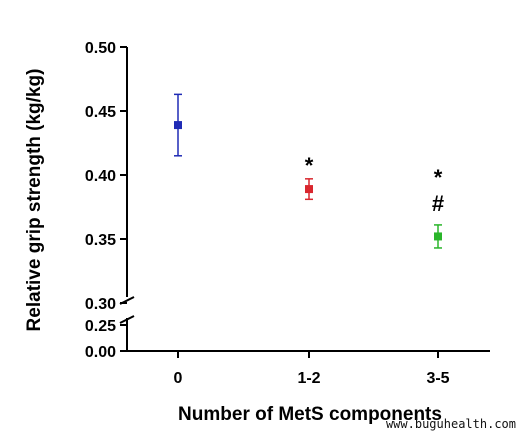 The image size is (524, 437). What do you see at coordinates (100, 48) in the screenshot?
I see `y-tick-label: 0.50` at bounding box center [100, 48].